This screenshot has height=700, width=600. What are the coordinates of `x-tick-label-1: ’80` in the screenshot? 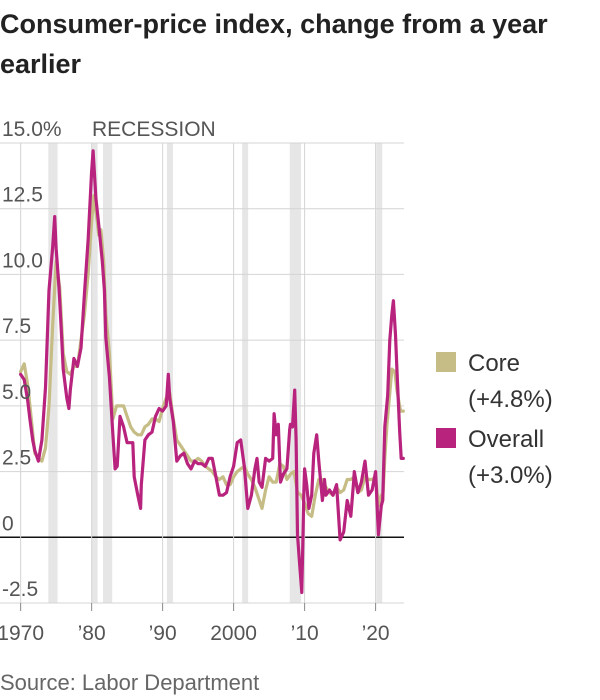 It's located at (92, 633).